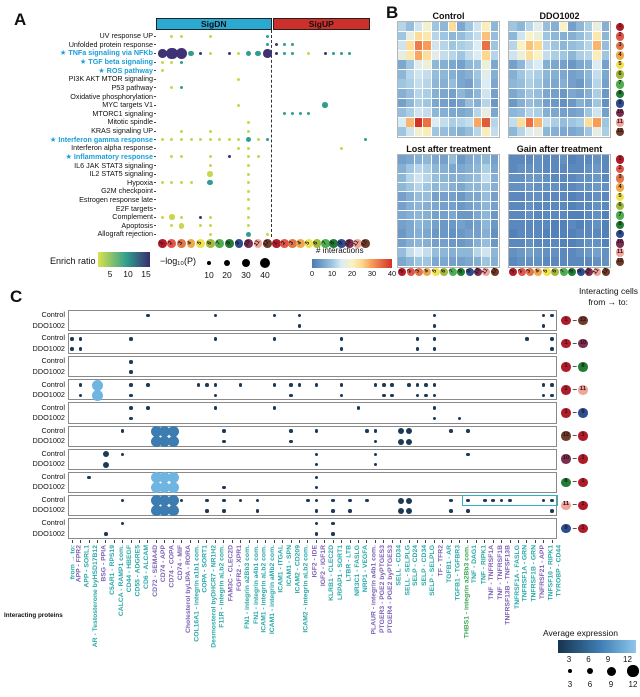  Describe the element at coordinates (109, 156) in the screenshot. I see `pathway-label: ★ Inflammatory response` at that location.